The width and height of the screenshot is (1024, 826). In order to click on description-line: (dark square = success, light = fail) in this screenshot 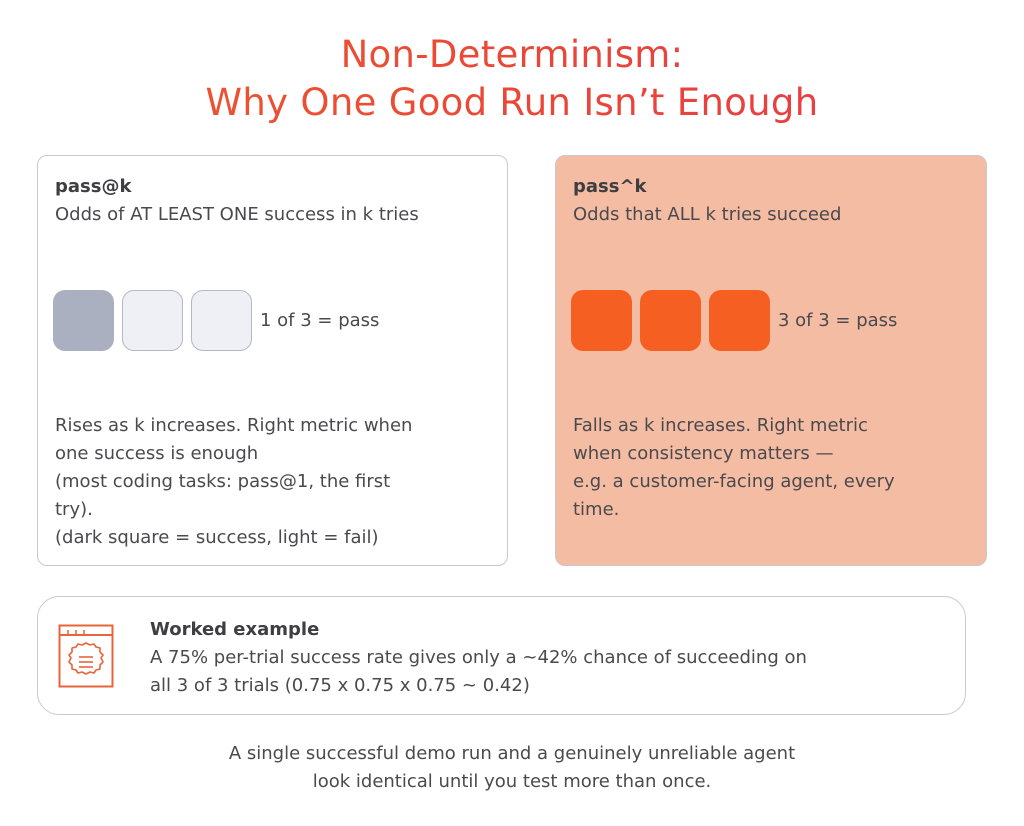, I will do `click(217, 537)`.